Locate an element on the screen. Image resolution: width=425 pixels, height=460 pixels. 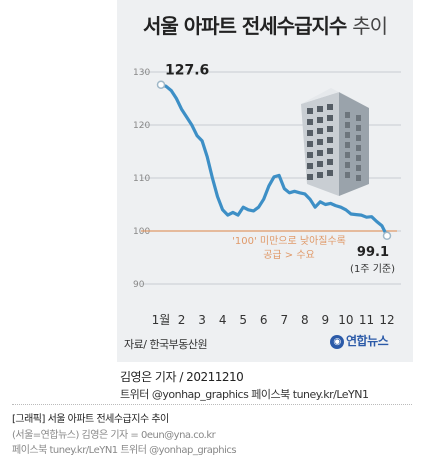
y-tick-130: 130 is located at coordinates (141, 73).